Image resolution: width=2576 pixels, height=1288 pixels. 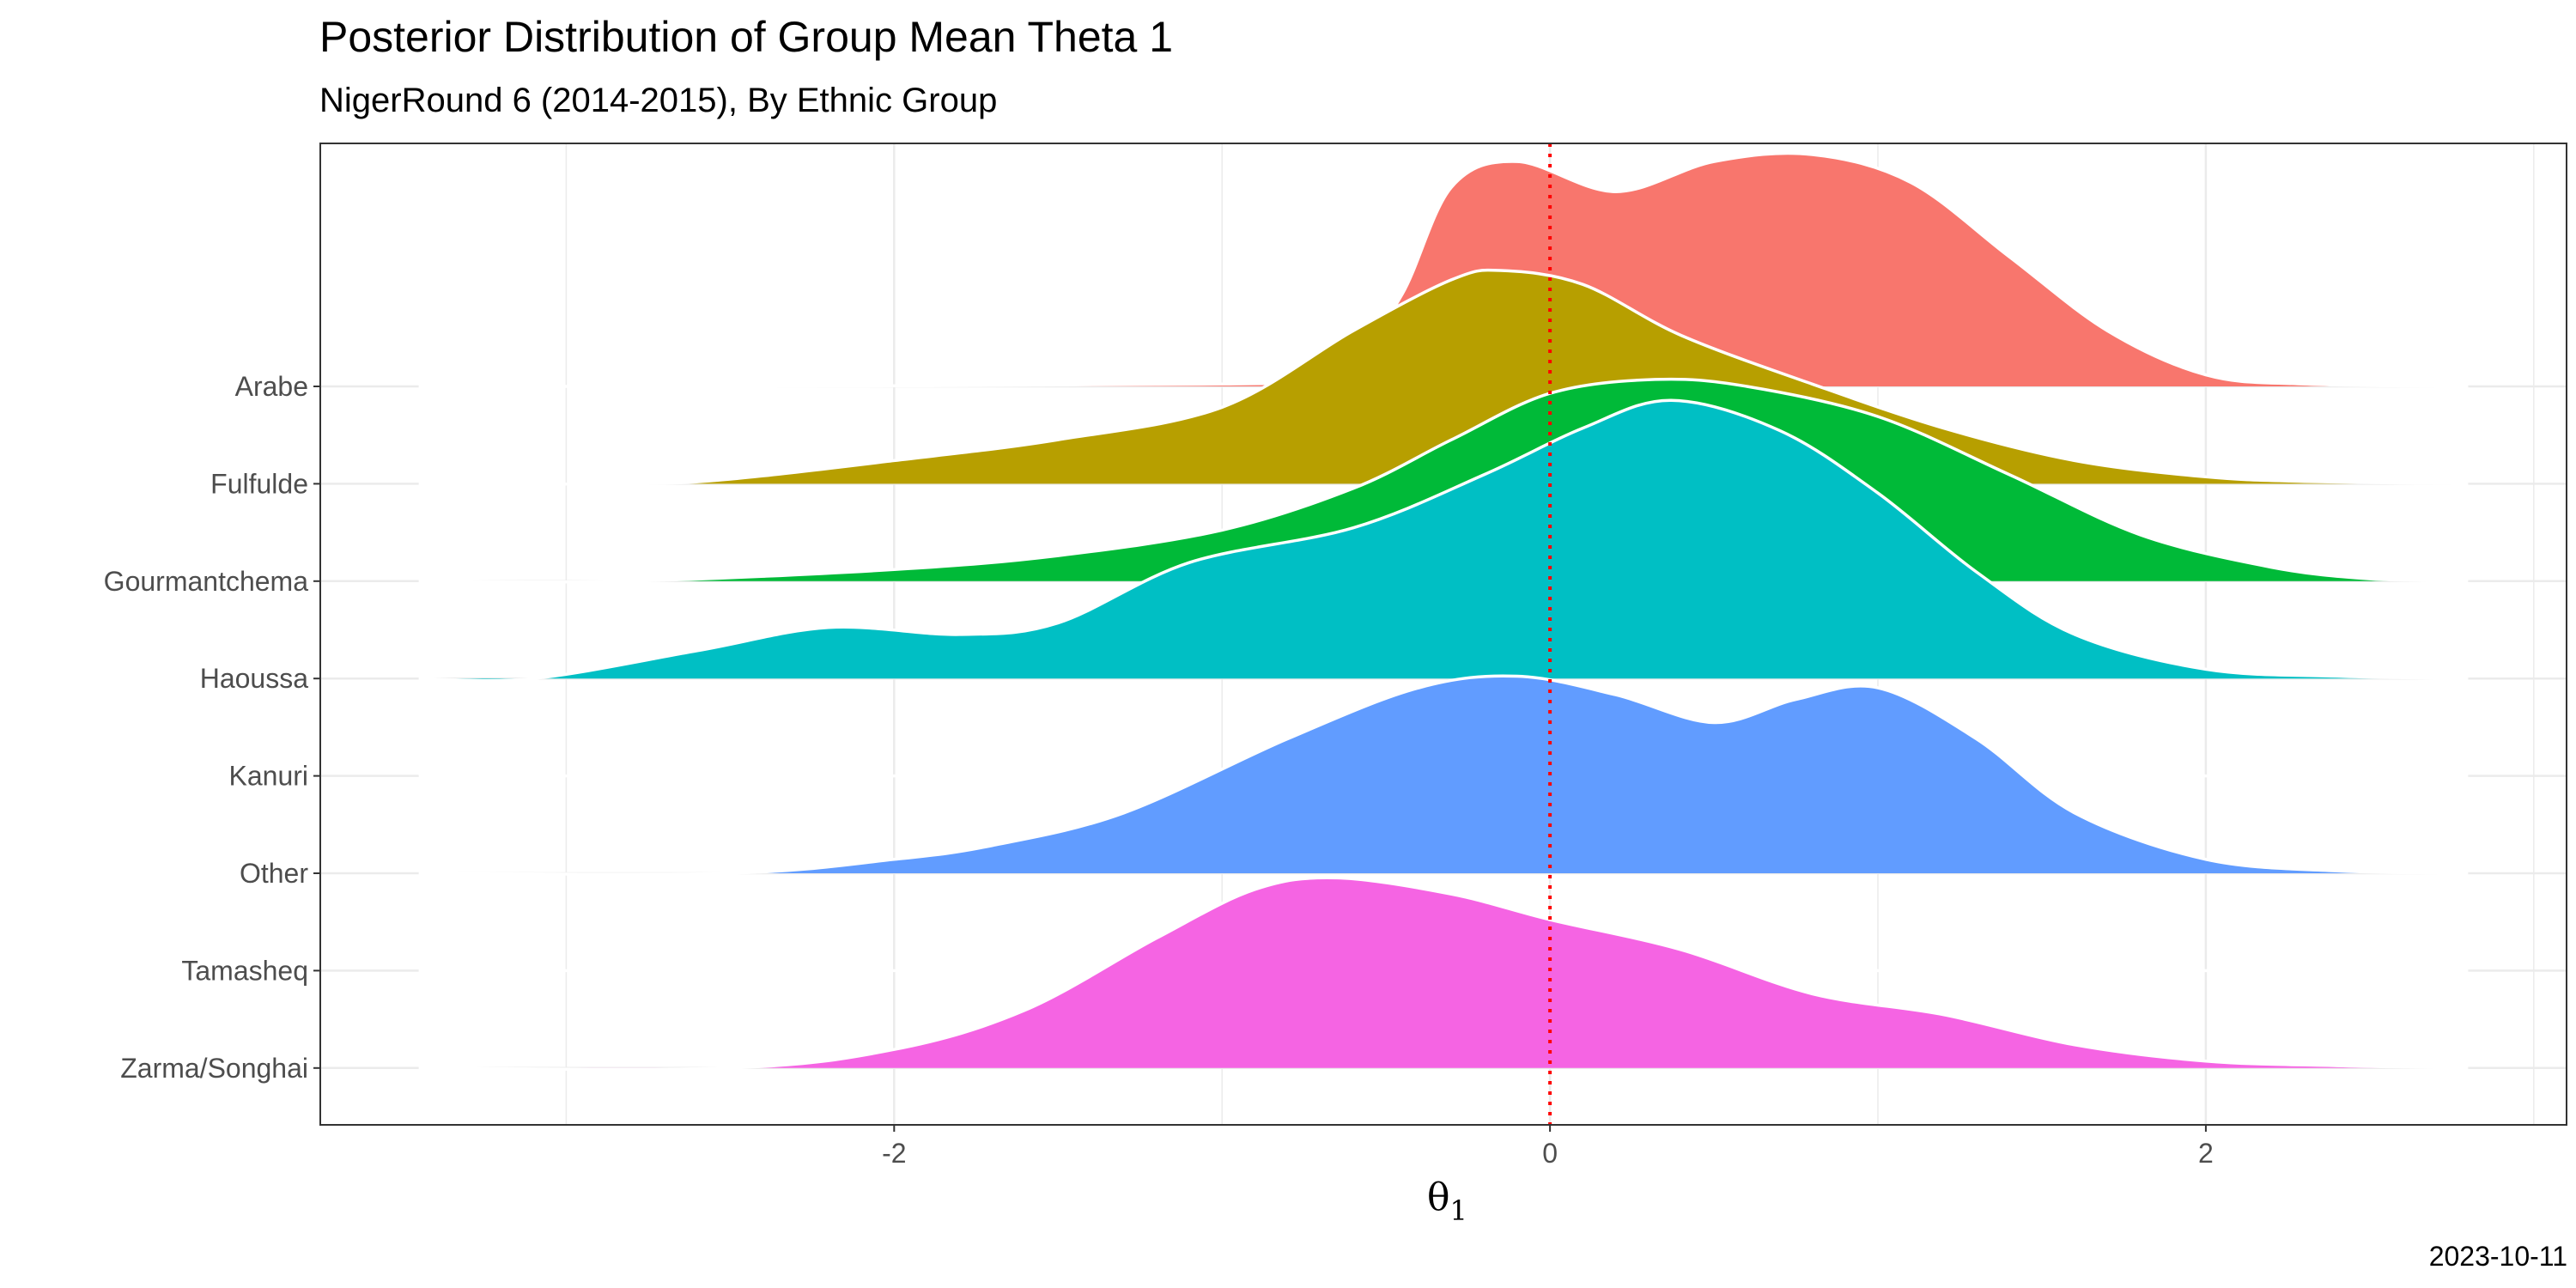 I want to click on ridge-arabe, so click(x=1444, y=269).